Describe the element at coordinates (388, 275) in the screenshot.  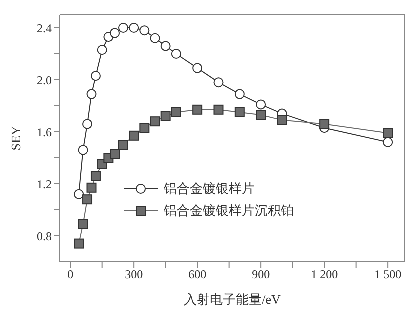
I see `x-tick-label: 1 500` at that location.